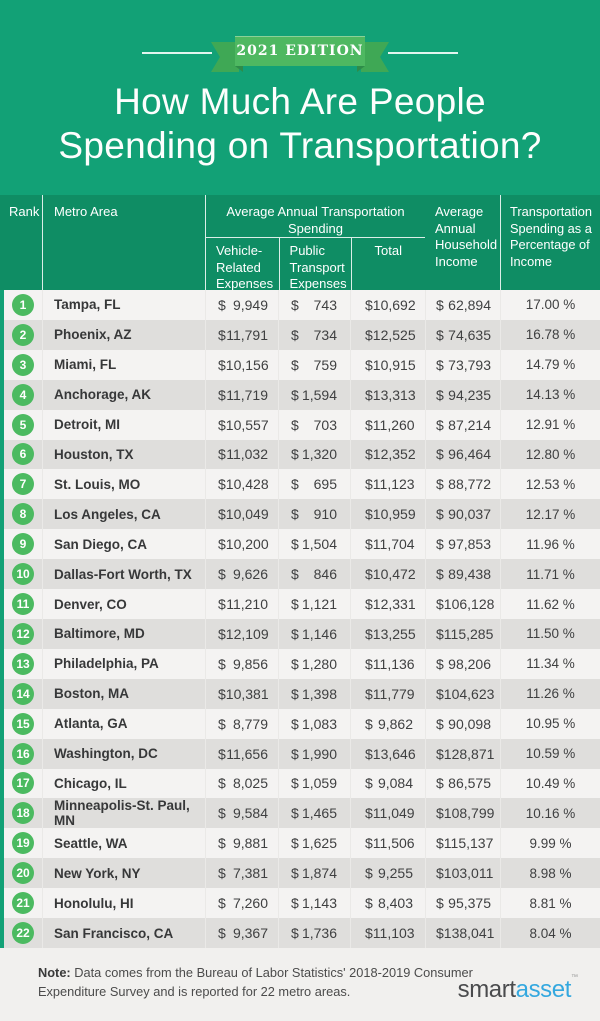 The image size is (600, 1021). Describe the element at coordinates (550, 933) in the screenshot. I see `spending-percentage-cell: 8.04 %` at that location.